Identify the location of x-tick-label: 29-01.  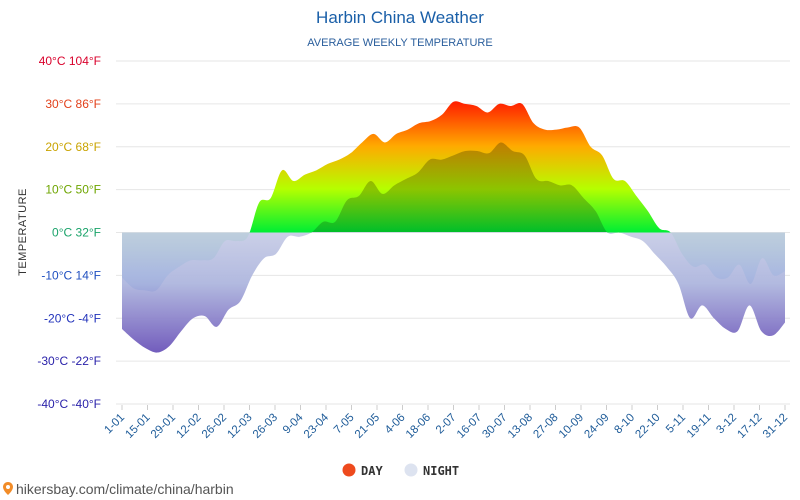
(163, 426).